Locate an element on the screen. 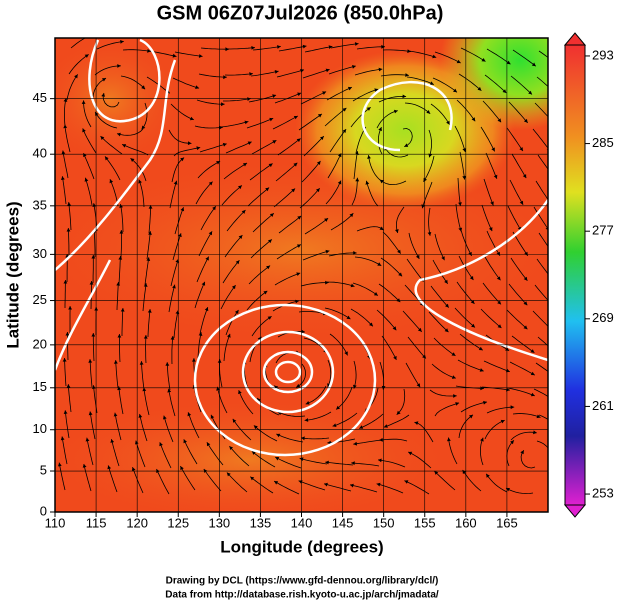  x-tick-label: 135 is located at coordinates (261, 522).